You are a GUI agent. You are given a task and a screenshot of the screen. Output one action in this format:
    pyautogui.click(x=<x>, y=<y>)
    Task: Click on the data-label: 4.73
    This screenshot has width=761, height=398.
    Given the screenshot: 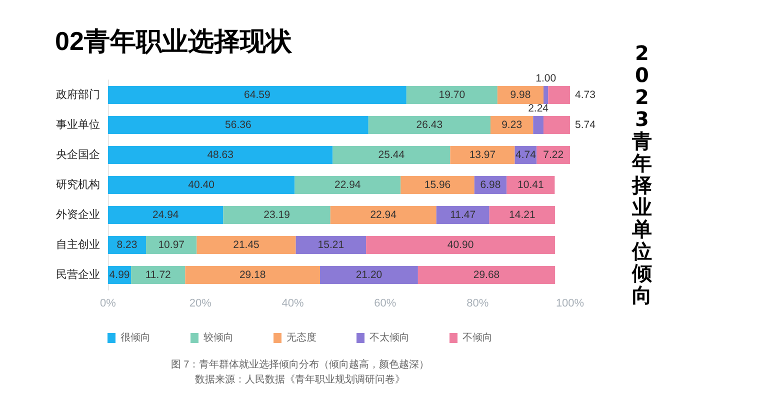 What is the action you would take?
    pyautogui.click(x=585, y=95)
    